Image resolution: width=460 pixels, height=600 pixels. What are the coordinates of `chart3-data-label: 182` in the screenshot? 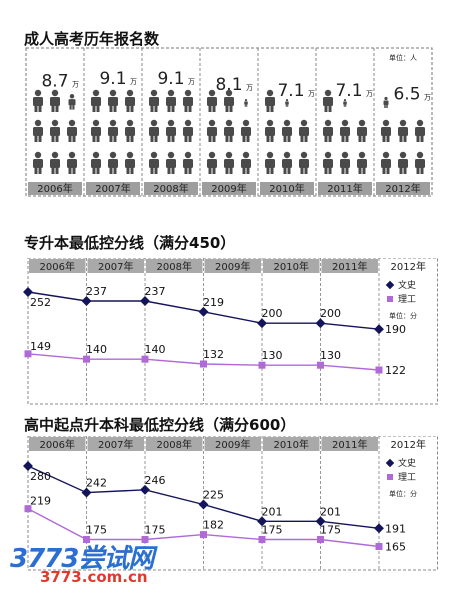 It's located at (213, 525).